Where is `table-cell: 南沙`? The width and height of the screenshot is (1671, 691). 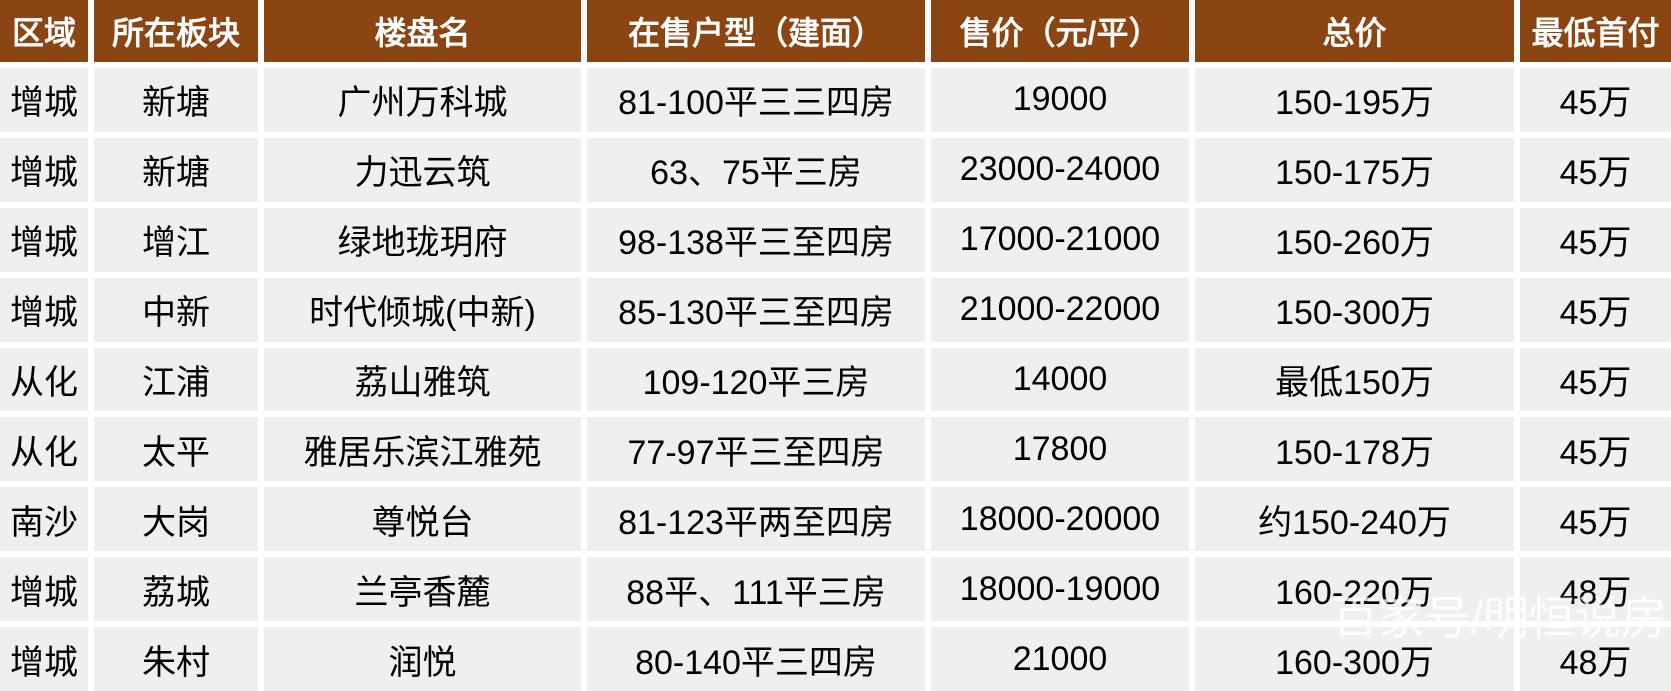 table-cell: 南沙 is located at coordinates (44, 519).